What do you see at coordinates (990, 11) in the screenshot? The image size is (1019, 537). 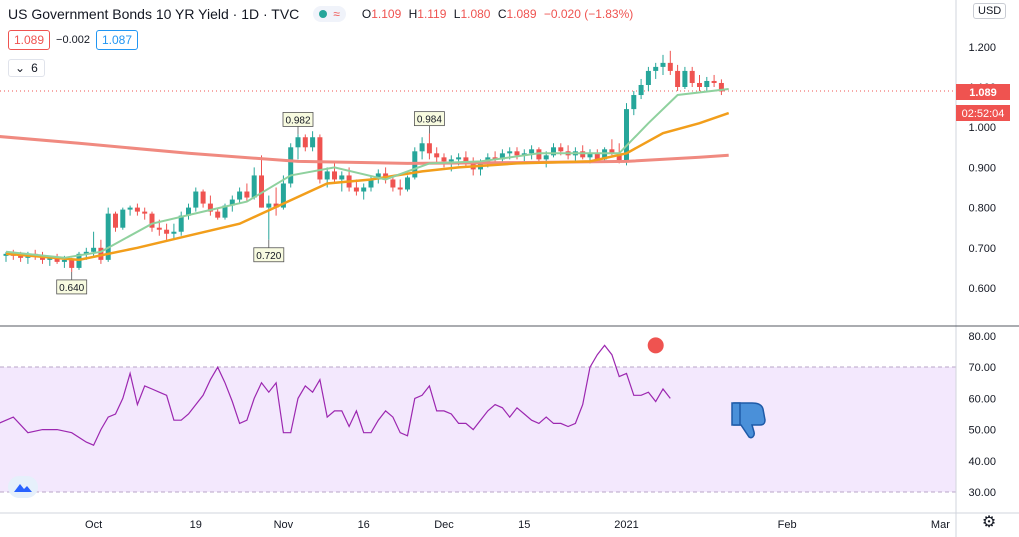 I see `currency-button: USD` at bounding box center [990, 11].